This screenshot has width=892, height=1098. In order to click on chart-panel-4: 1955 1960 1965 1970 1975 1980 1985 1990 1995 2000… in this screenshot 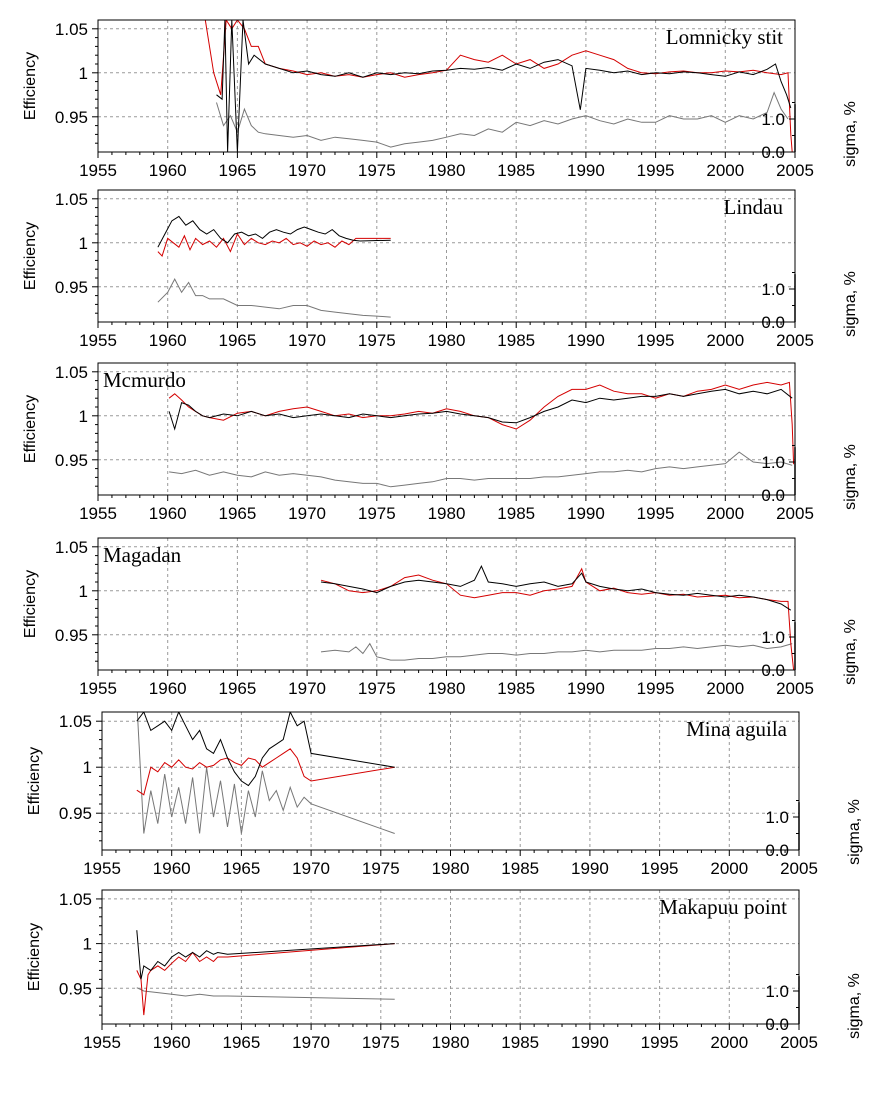, I will do `click(440, 617)`.